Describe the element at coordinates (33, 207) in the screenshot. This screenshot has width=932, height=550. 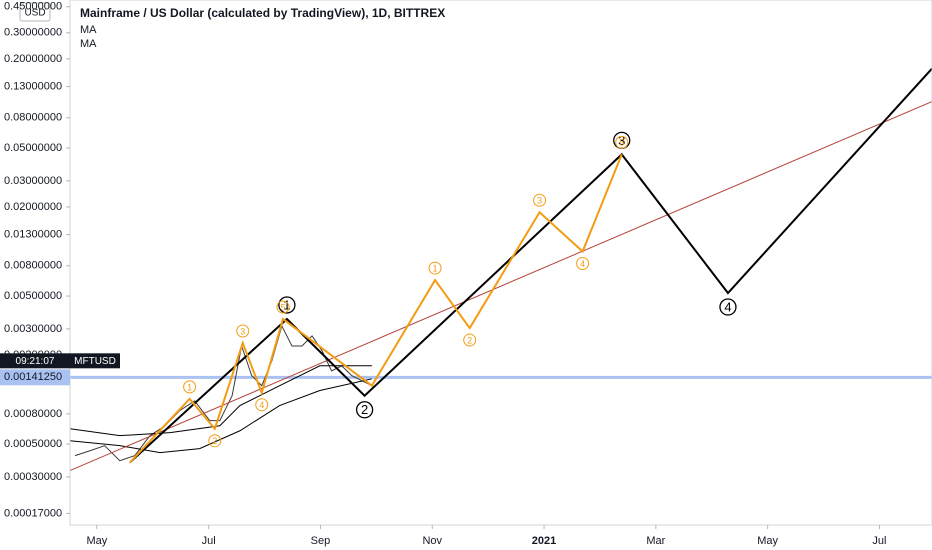
I see `y-tick-label: 0.02000000` at that location.